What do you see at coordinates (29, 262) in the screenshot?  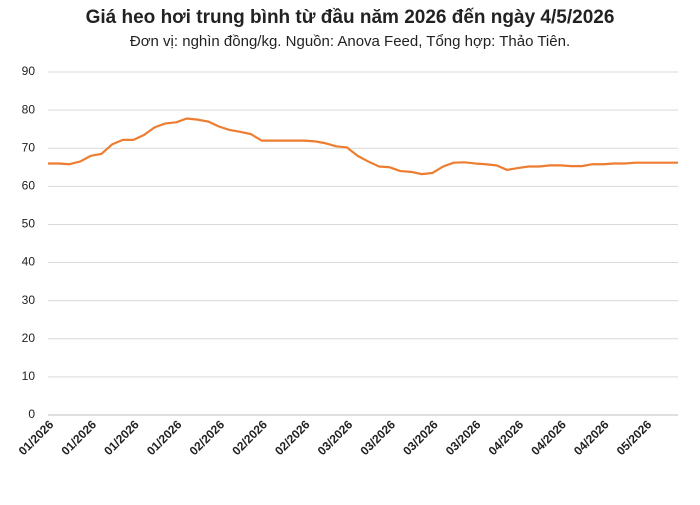 I see `y-tick-label: 40` at bounding box center [29, 262].